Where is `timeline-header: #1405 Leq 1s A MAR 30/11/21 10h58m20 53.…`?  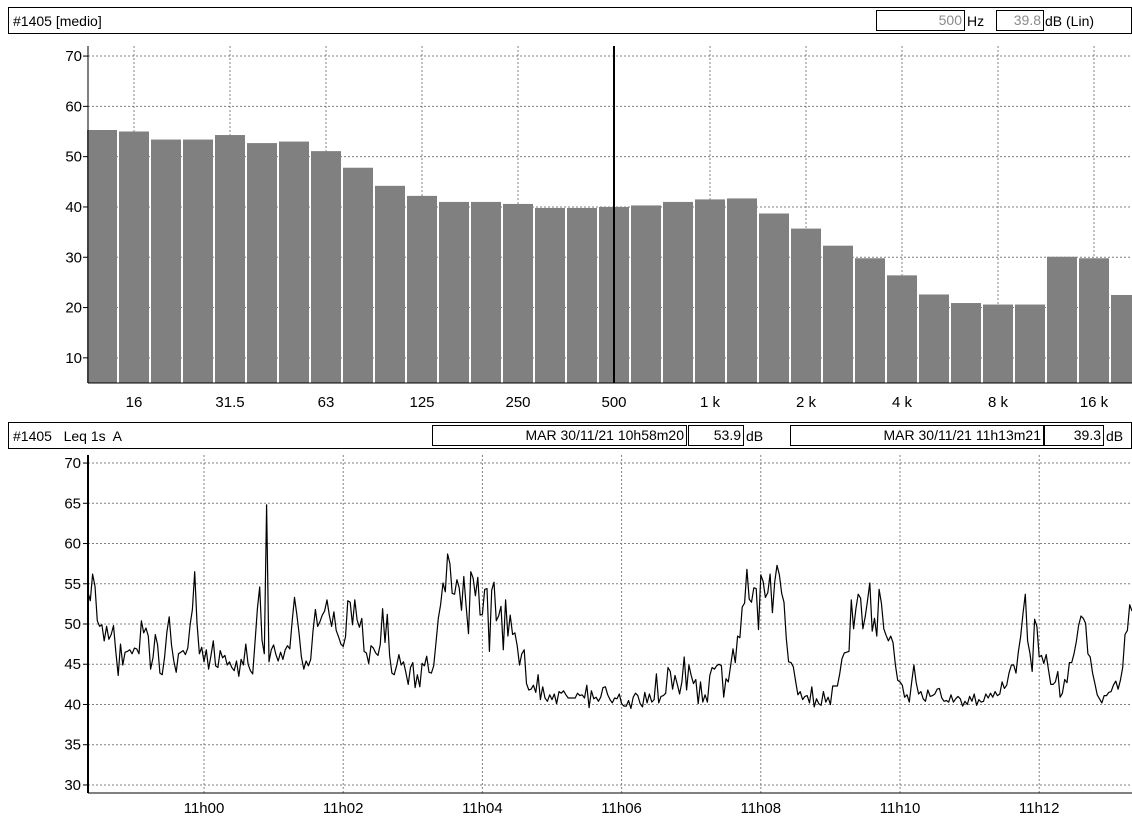
timeline-header: #1405 Leq 1s A MAR 30/11/21 10h58m20 53.… is located at coordinates (570, 435).